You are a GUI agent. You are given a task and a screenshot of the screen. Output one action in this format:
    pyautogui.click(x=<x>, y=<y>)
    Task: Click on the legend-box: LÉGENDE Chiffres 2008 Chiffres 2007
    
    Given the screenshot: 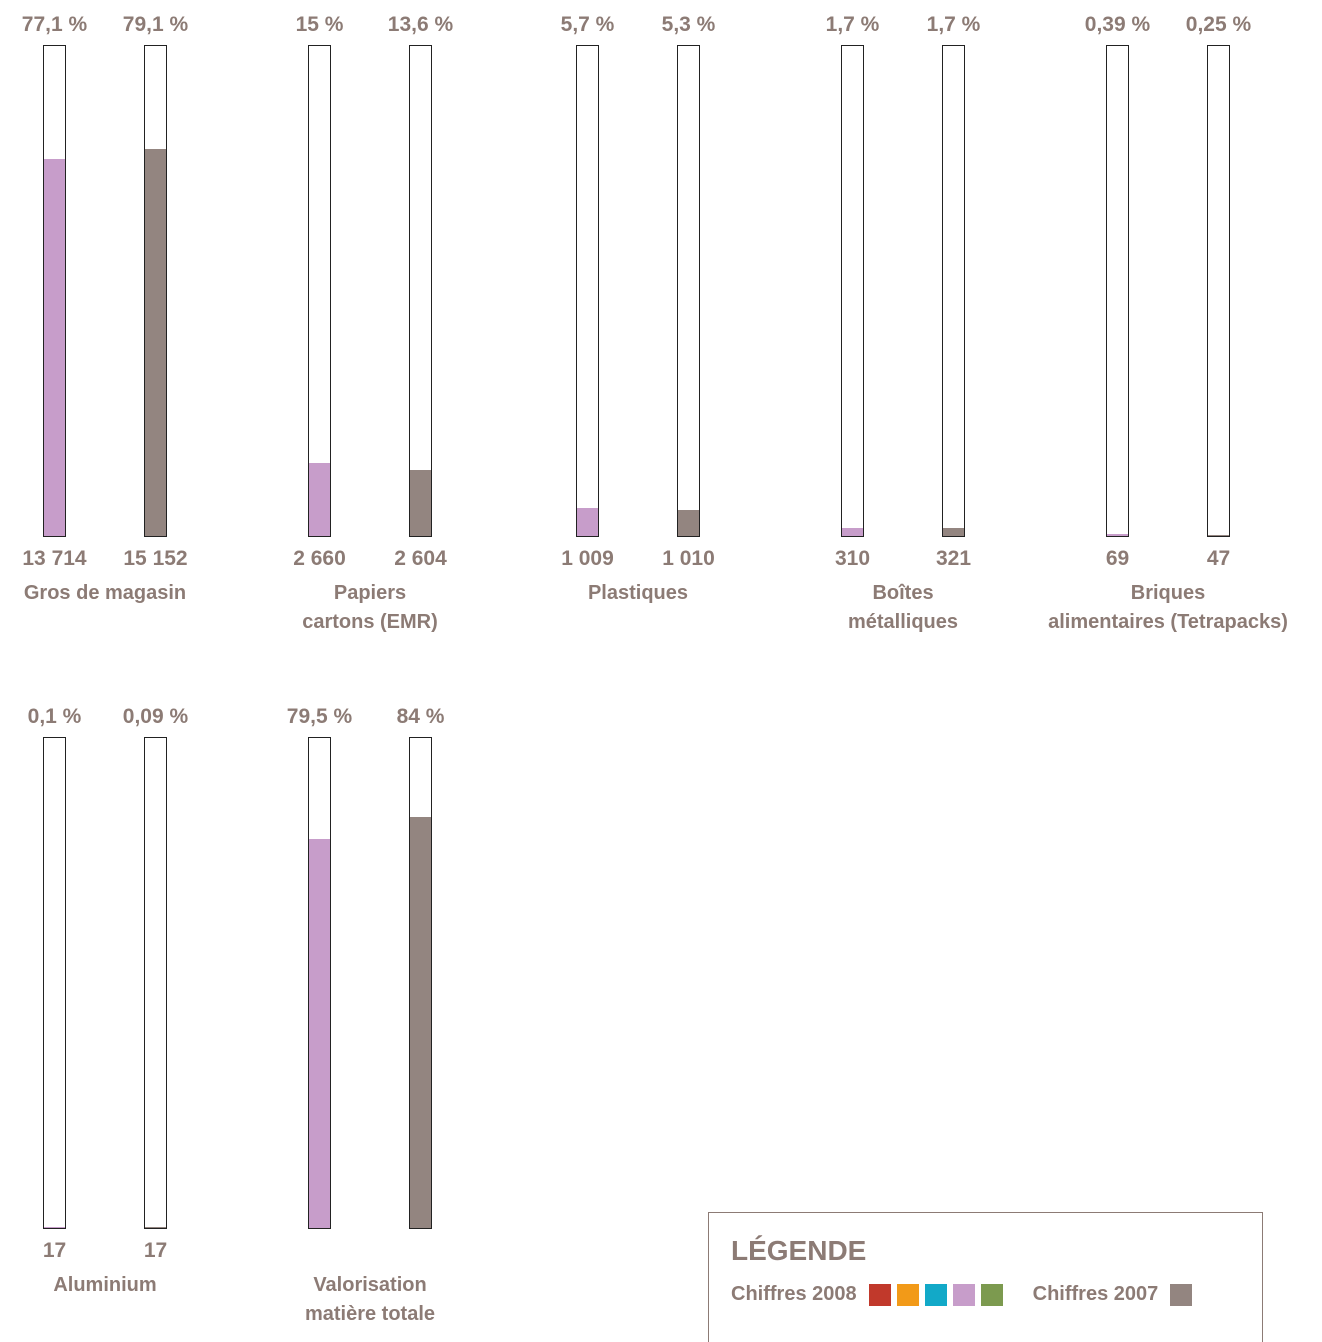 What is the action you would take?
    pyautogui.click(x=985, y=1277)
    